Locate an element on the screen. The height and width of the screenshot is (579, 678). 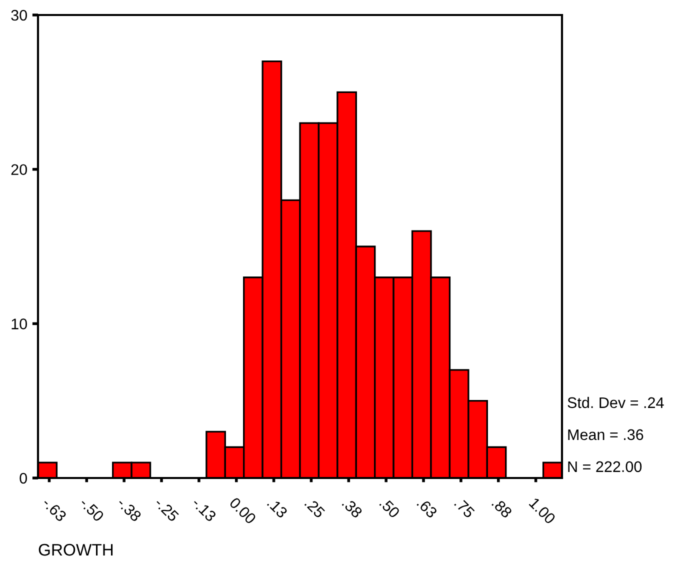
x-tick-label: .38 is located at coordinates (352, 508).